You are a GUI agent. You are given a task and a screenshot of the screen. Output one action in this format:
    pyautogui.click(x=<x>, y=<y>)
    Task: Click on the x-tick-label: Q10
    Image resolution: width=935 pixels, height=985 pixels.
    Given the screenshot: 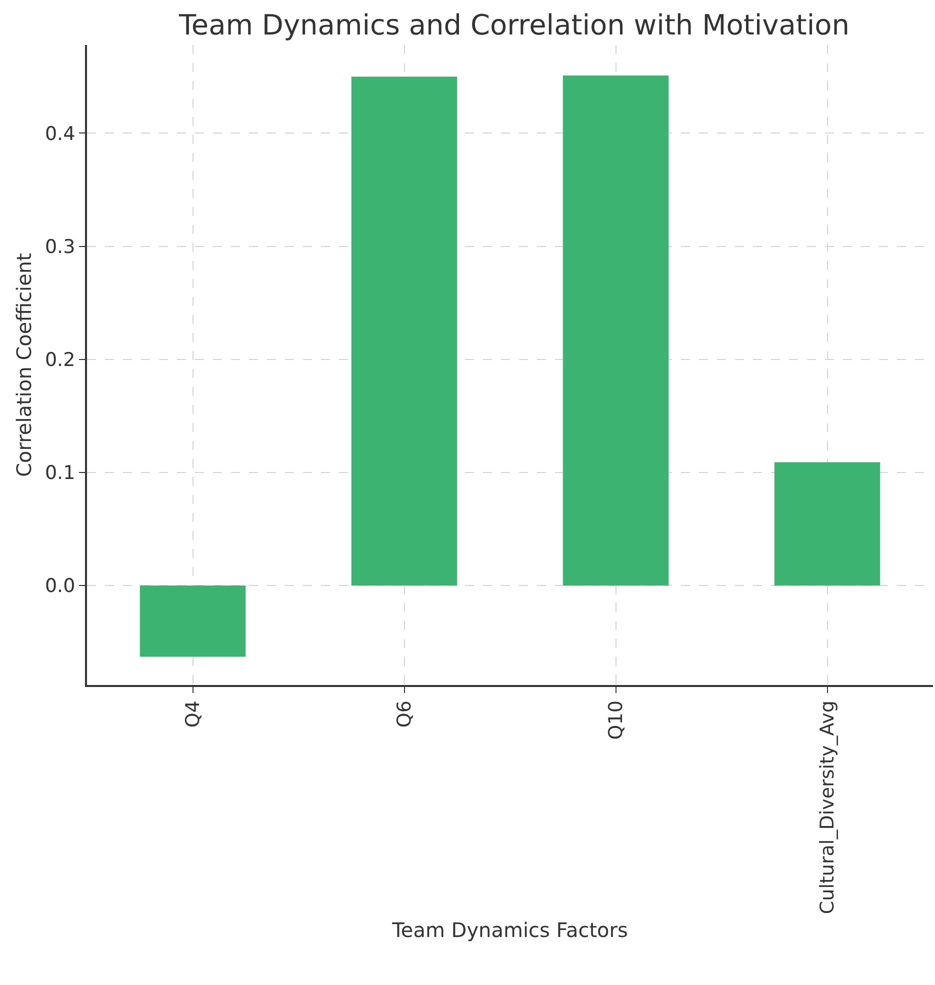 What is the action you would take?
    pyautogui.click(x=615, y=720)
    